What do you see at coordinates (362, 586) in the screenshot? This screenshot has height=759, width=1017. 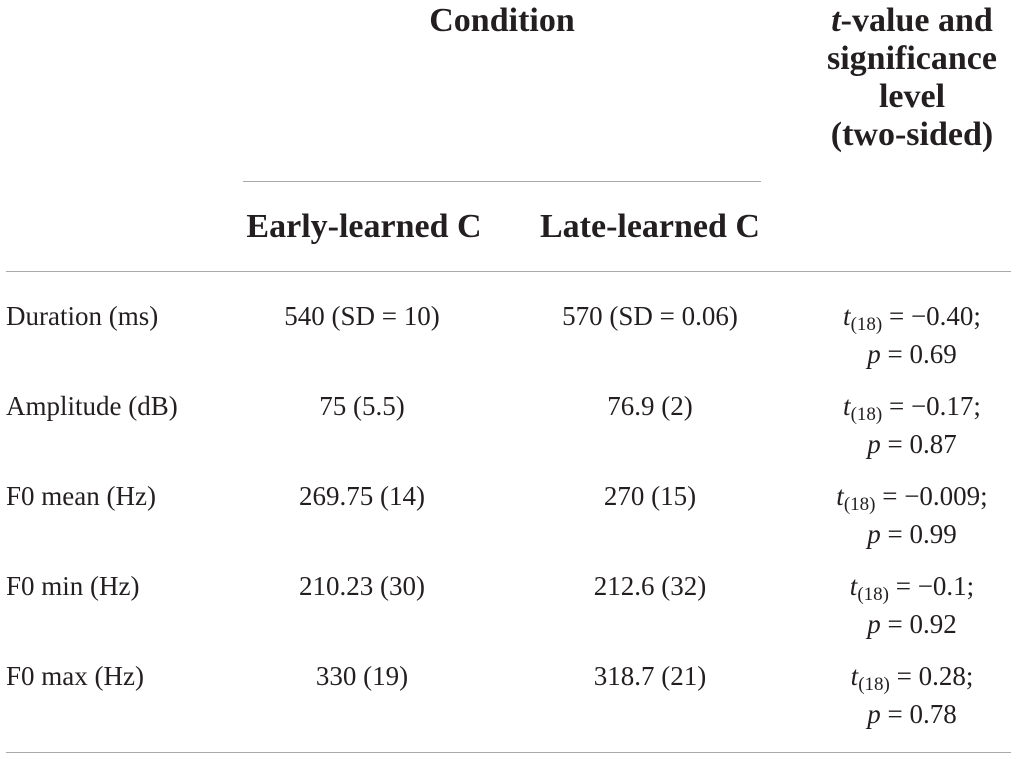 I see `early-value: 210.23 (30)` at bounding box center [362, 586].